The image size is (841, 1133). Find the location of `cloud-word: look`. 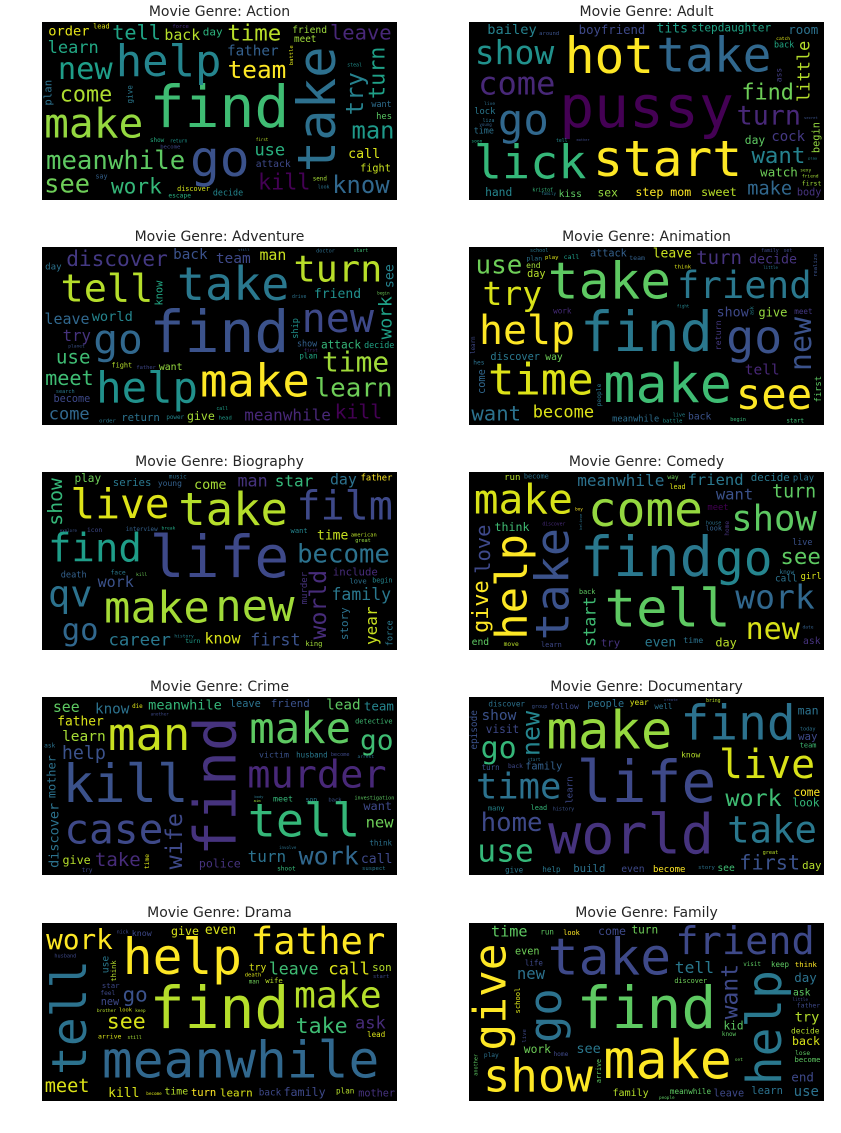

cloud-word: look is located at coordinates (805, 803).